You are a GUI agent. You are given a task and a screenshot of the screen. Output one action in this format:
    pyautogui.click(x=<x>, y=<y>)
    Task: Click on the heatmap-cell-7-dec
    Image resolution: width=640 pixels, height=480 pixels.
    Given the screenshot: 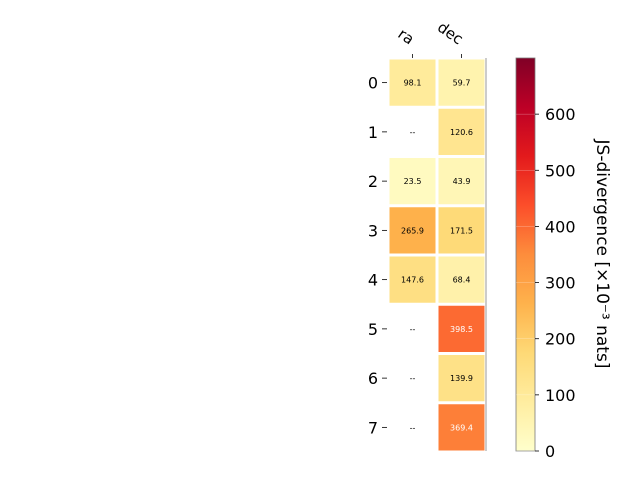 What is the action you would take?
    pyautogui.click(x=461, y=427)
    